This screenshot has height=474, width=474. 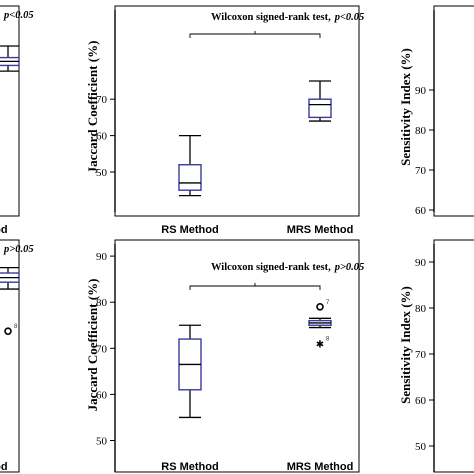 I want to click on significance-annotation: p<0.05, so click(x=18, y=15).